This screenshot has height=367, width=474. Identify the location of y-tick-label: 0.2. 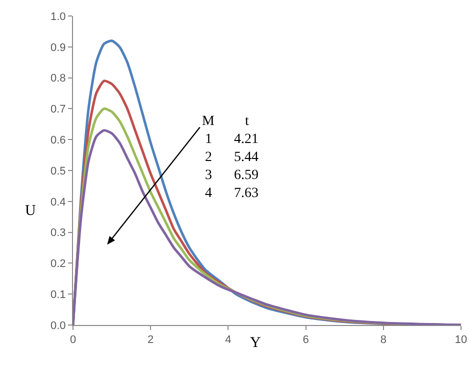
(58, 264).